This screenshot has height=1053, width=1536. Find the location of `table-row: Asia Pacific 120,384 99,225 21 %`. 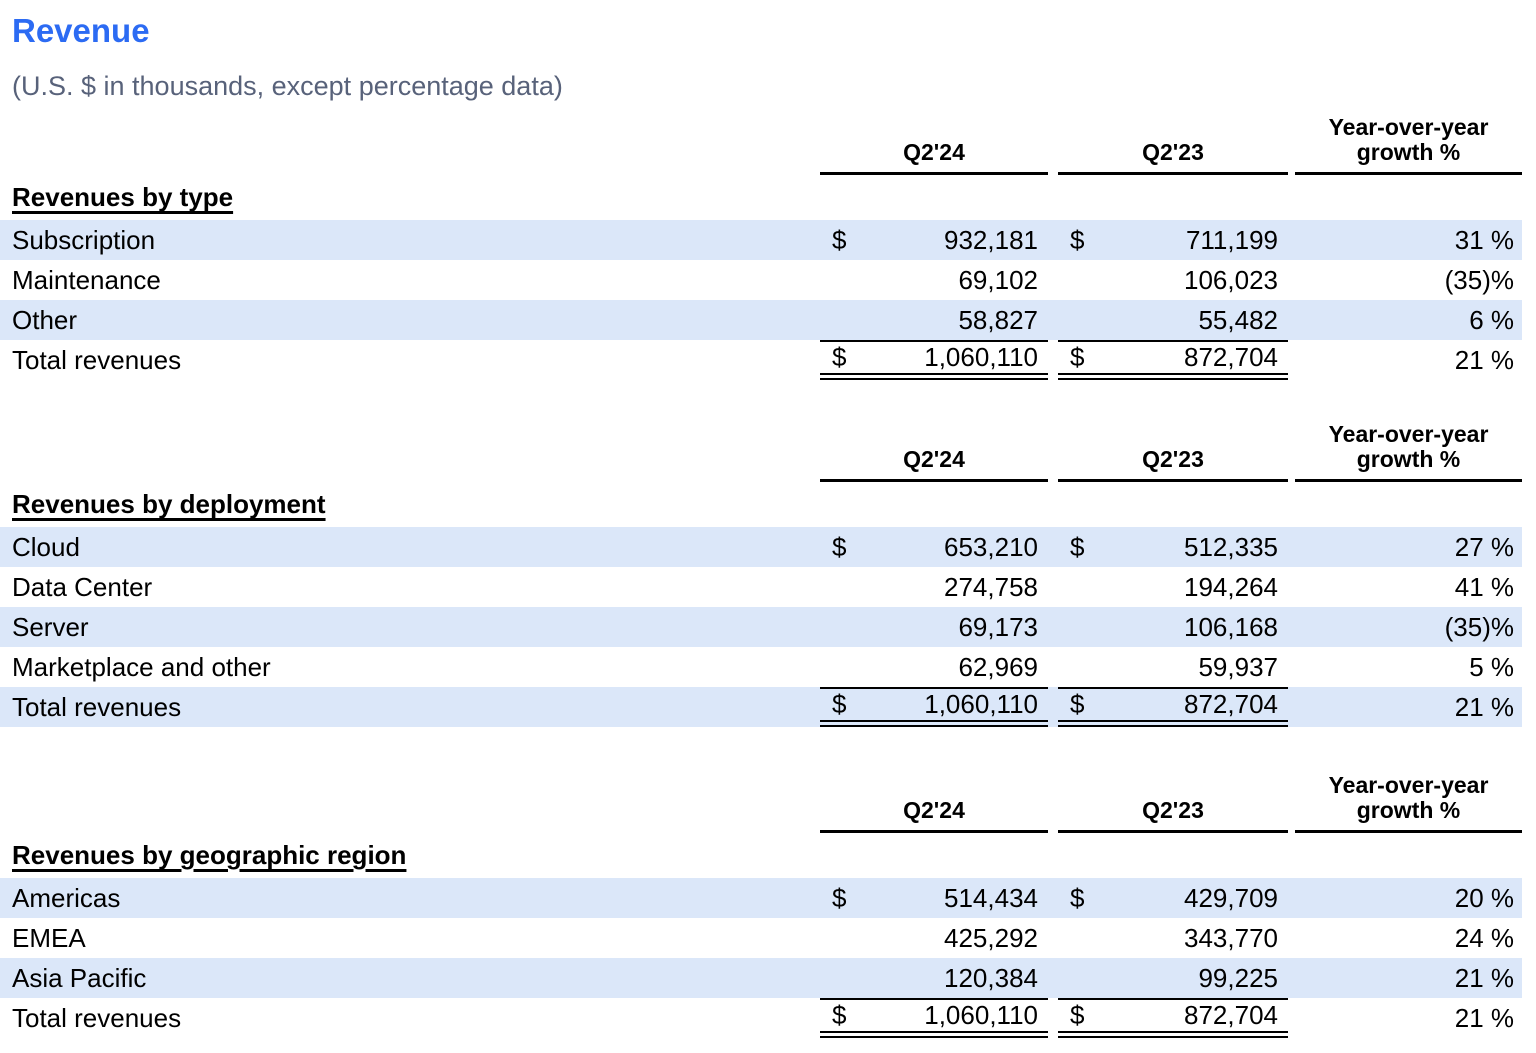

table-row: Asia Pacific 120,384 99,225 21 % is located at coordinates (761, 978).